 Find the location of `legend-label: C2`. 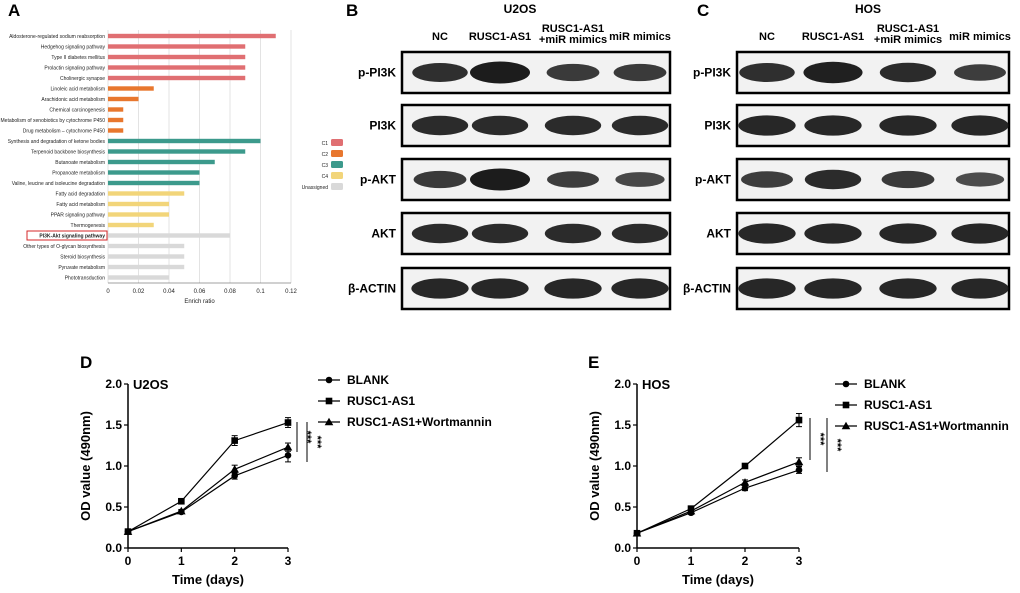

legend-label: C2 is located at coordinates (325, 155).